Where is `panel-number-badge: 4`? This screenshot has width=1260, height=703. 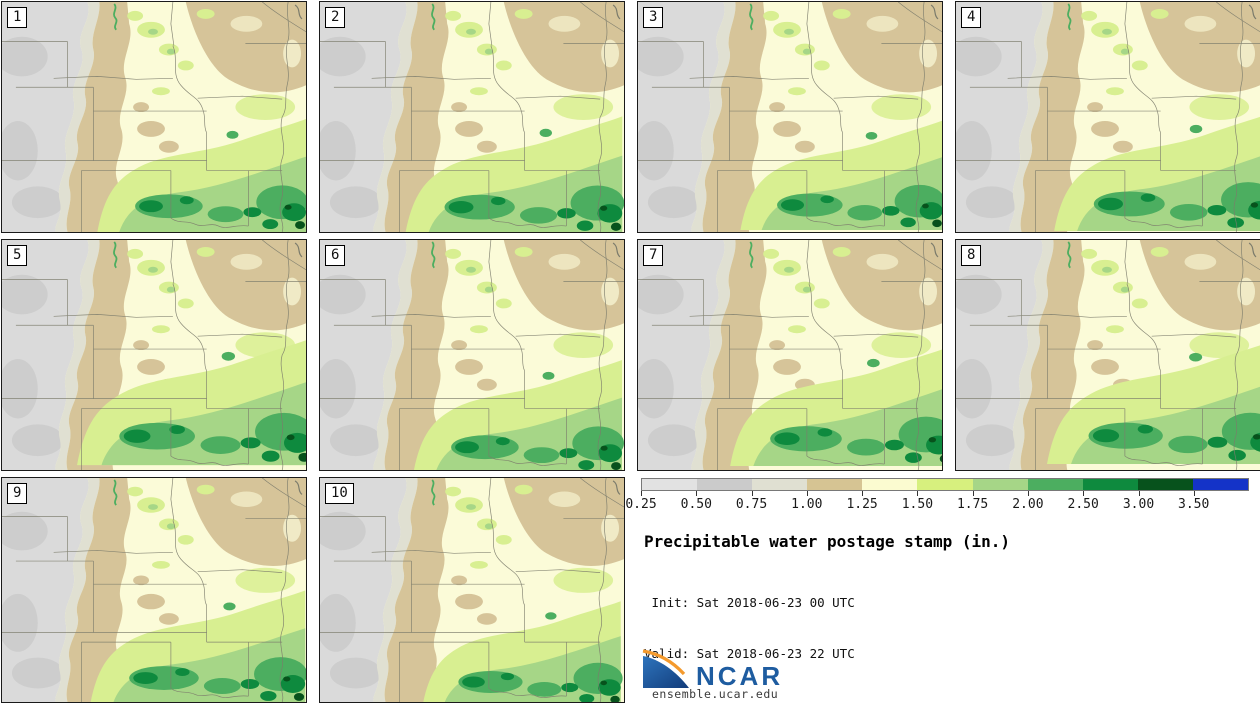
panel-number-badge: 4 is located at coordinates (971, 17).